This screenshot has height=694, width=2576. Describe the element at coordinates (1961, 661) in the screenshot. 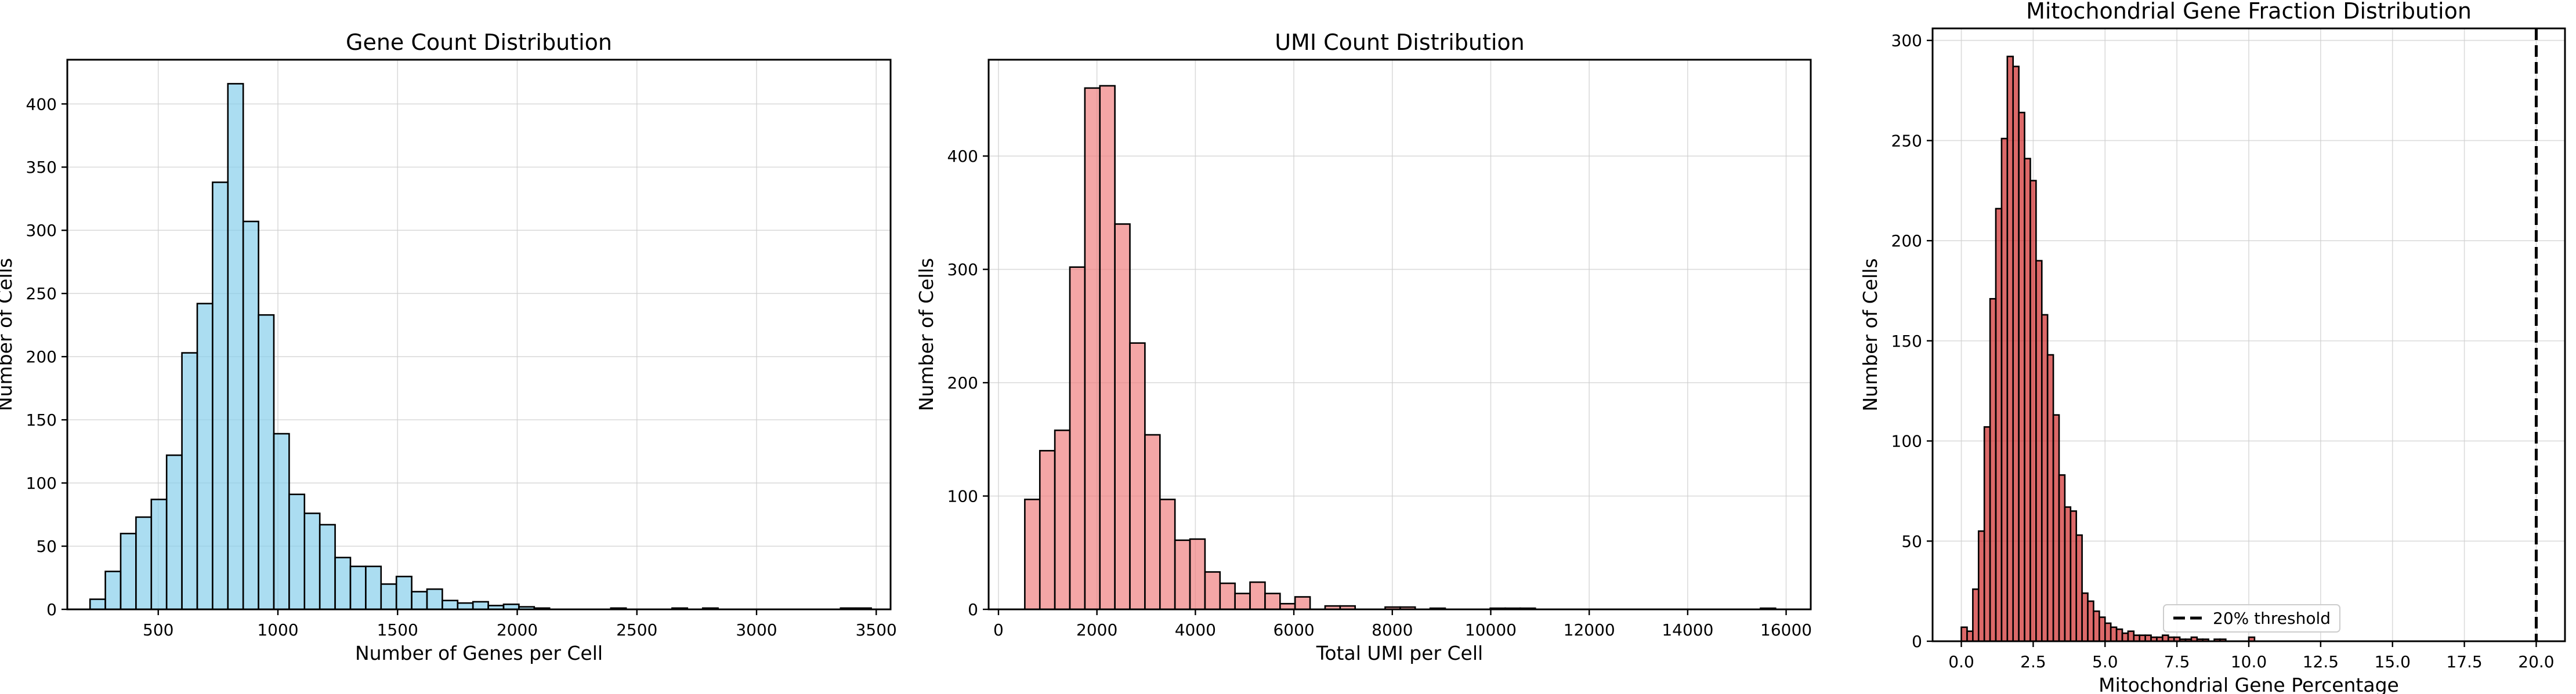

I see `x-tick-label: 0.0` at that location.